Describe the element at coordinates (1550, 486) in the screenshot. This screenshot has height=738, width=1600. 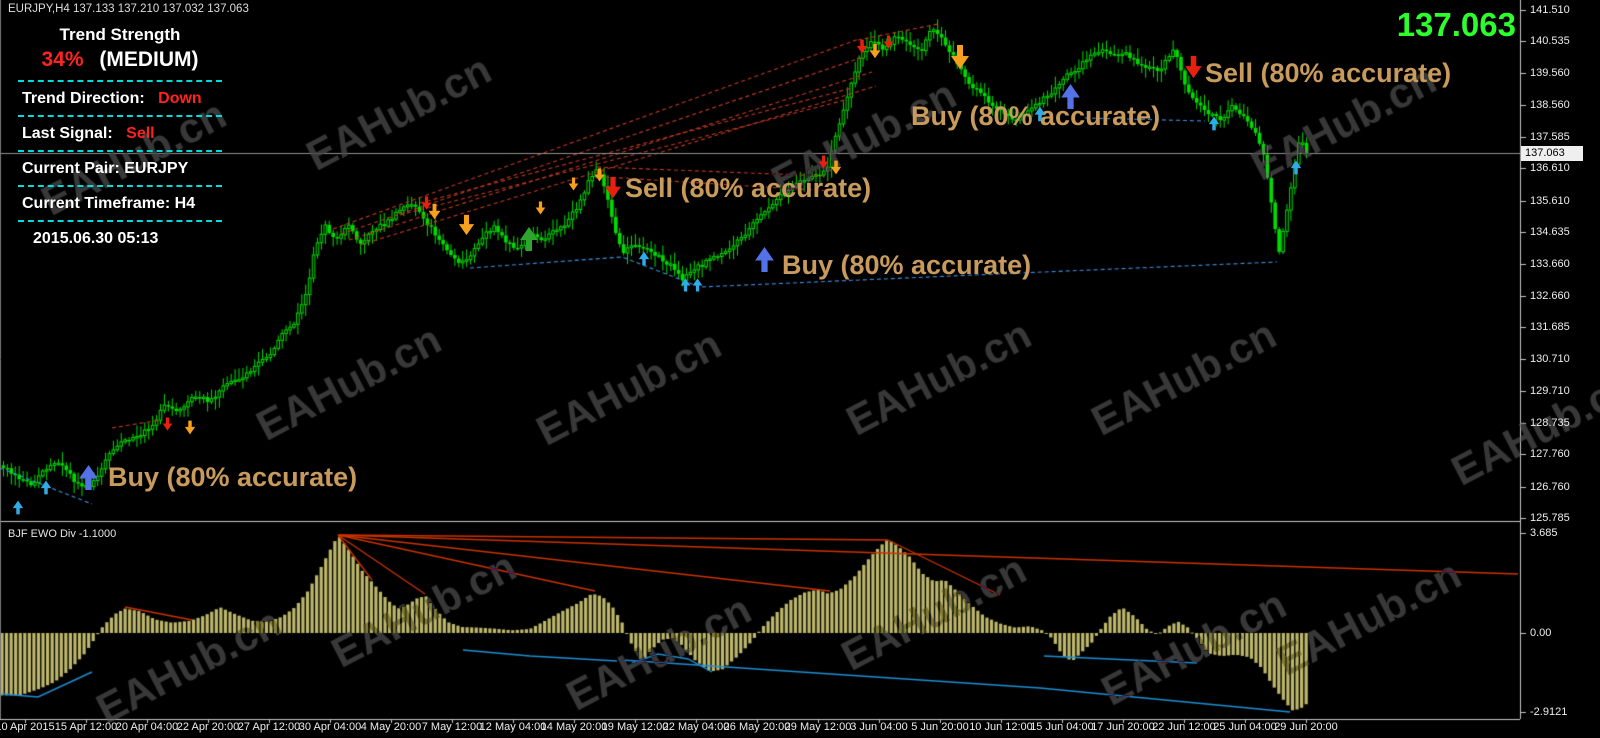
I see `price-axis-label: 126.760` at that location.